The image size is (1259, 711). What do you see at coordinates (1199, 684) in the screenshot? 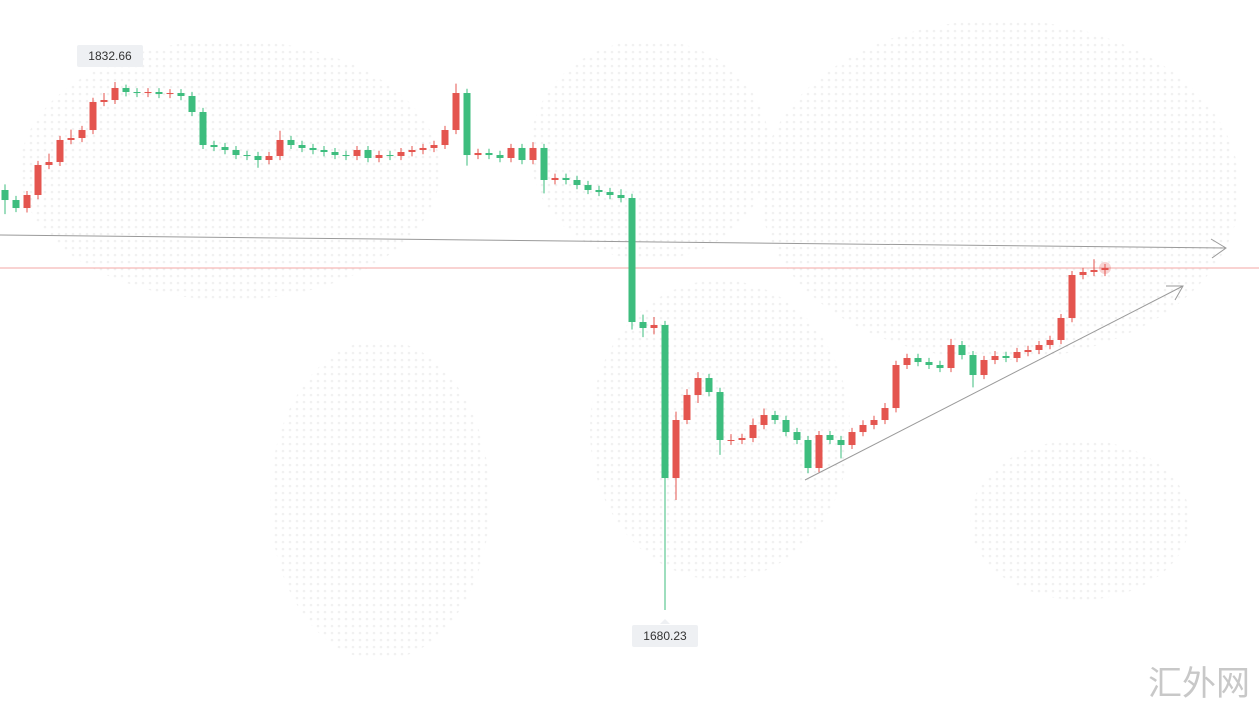
I see `watermark: 汇外网` at bounding box center [1199, 684].